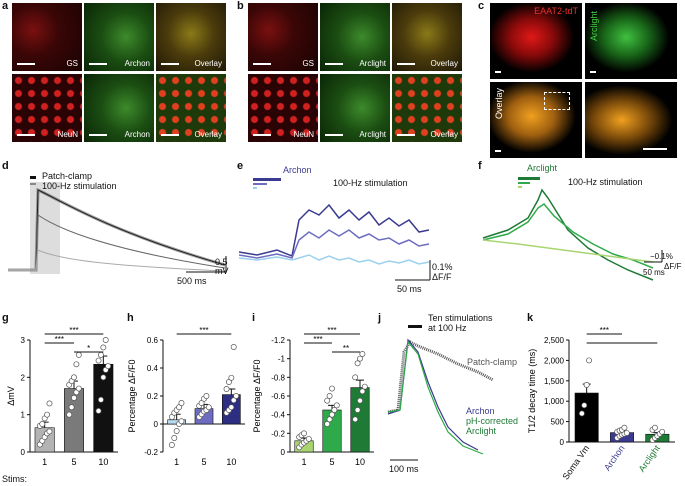 The image size is (685, 486). I want to click on category-label: Arclight, so click(650, 458).